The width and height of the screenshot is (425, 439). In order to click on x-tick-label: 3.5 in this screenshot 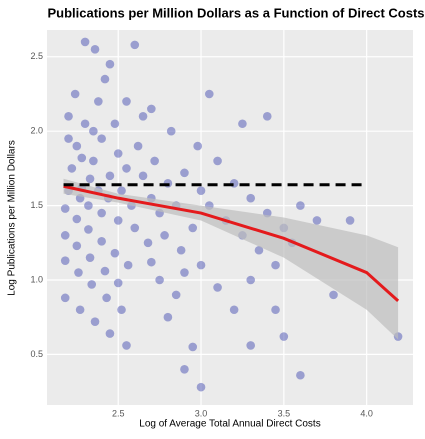, I will do `click(284, 413)`.